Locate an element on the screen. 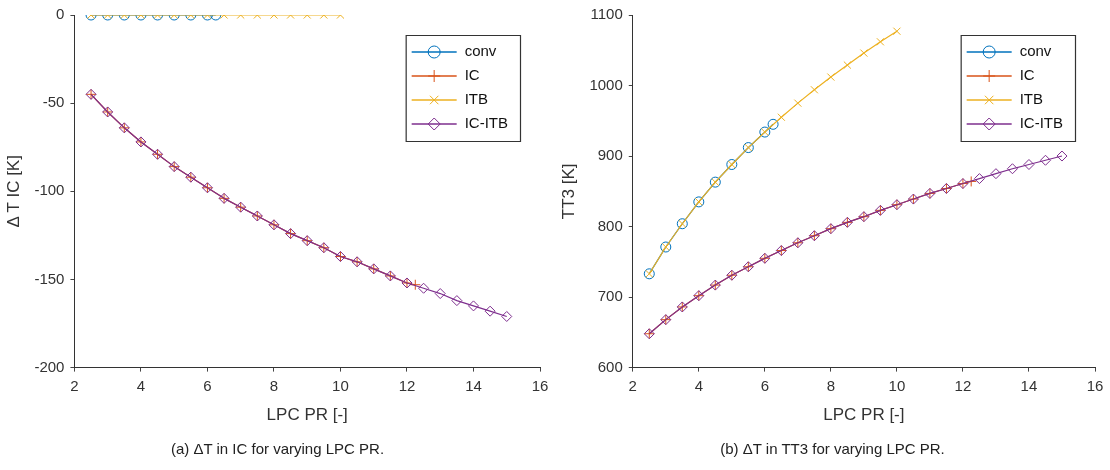  text: (b) ΔT in TT3 for varying LPC PR. is located at coordinates (832, 448).